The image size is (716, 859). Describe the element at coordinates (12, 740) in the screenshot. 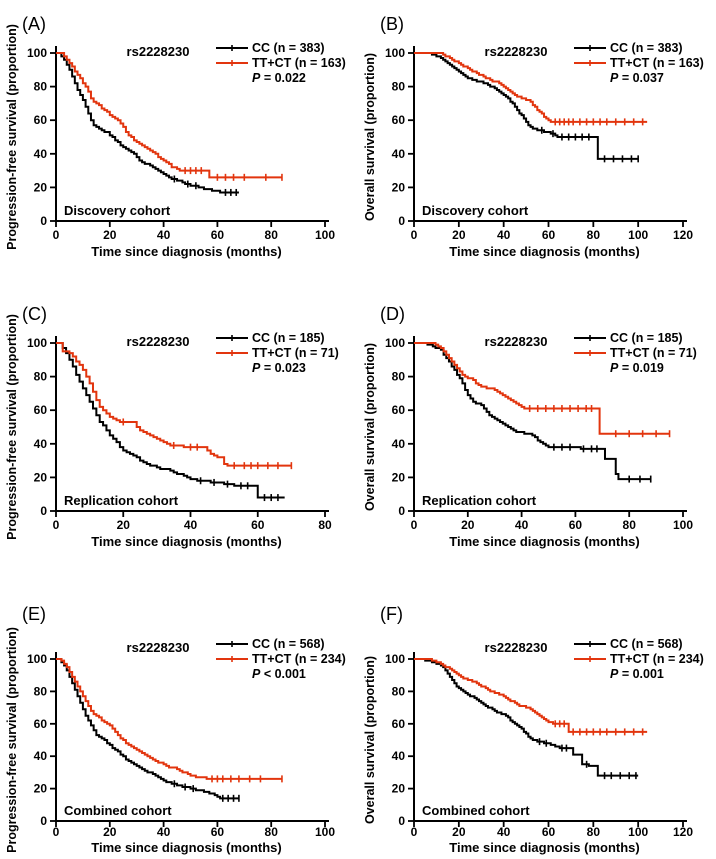

I see `y-axis-label: Progression-free survival (proportion)` at that location.